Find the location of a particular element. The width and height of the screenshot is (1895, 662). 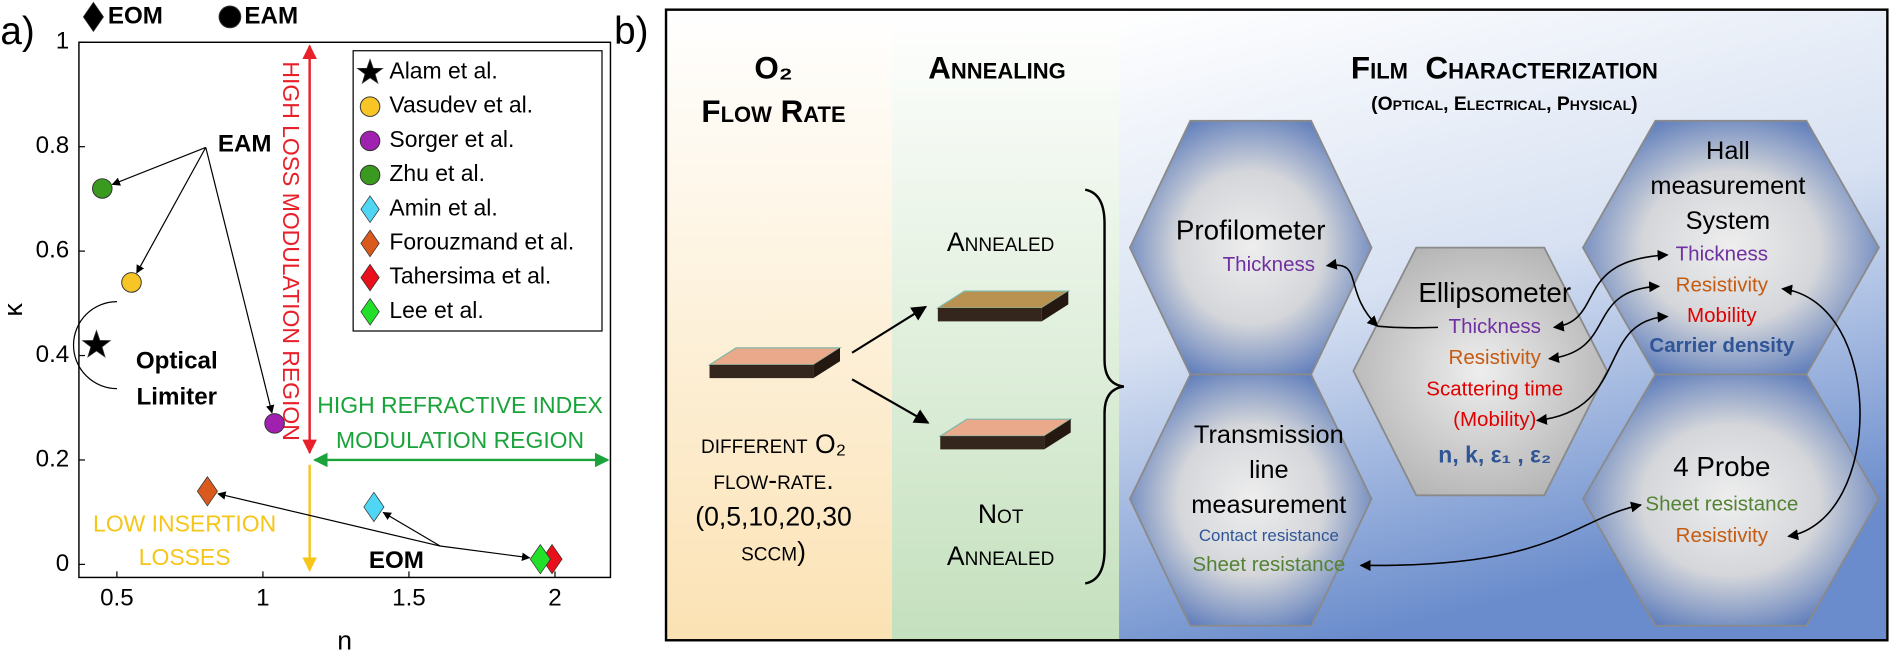

legend-label: Sorger et al. is located at coordinates (451, 139).